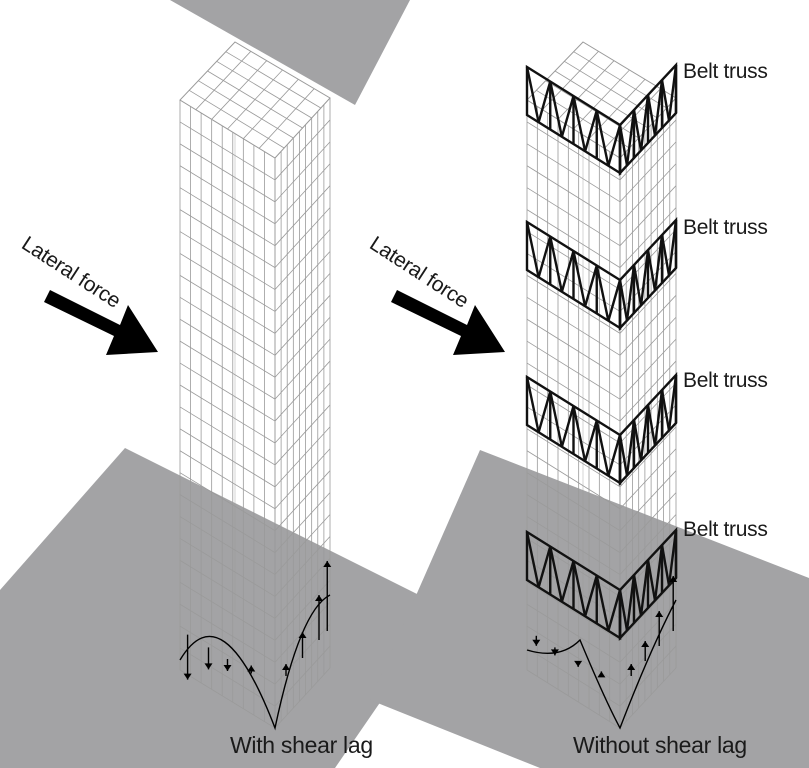 This screenshot has height=768, width=809. I want to click on roof-grid-line, so click(286, 118).